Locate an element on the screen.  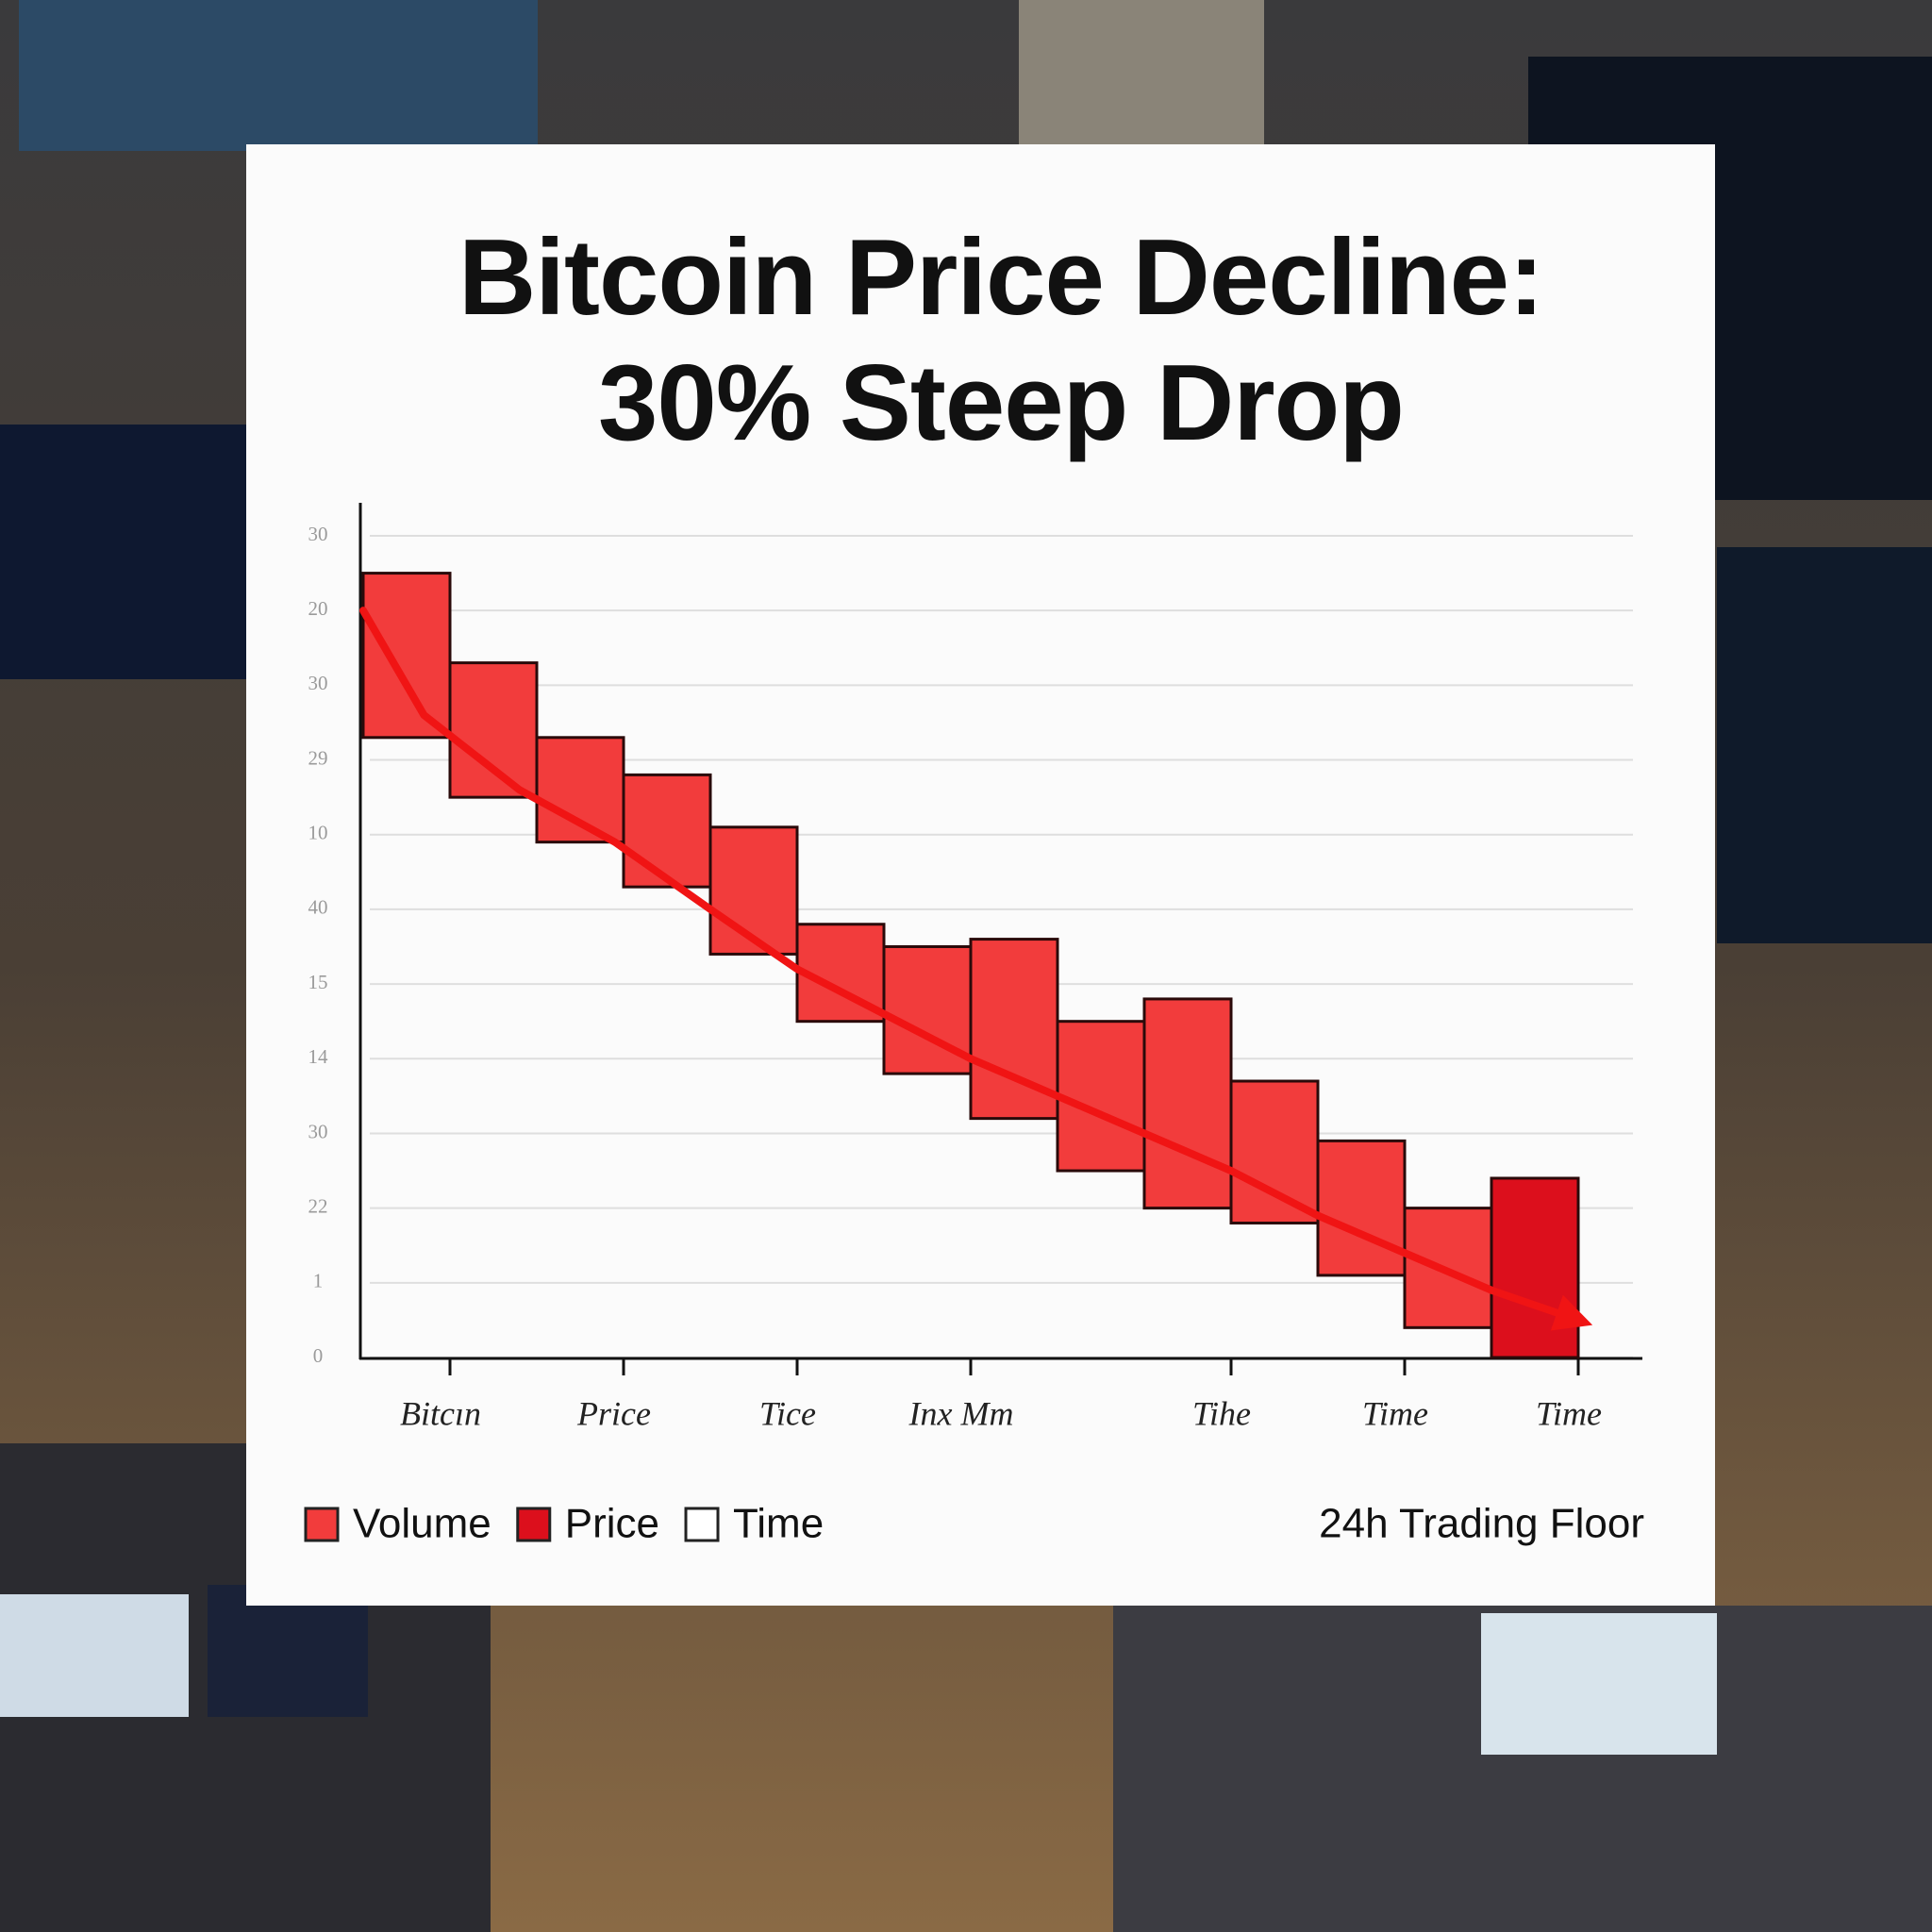
y-tick-label: 14 is located at coordinates (318, 1057).